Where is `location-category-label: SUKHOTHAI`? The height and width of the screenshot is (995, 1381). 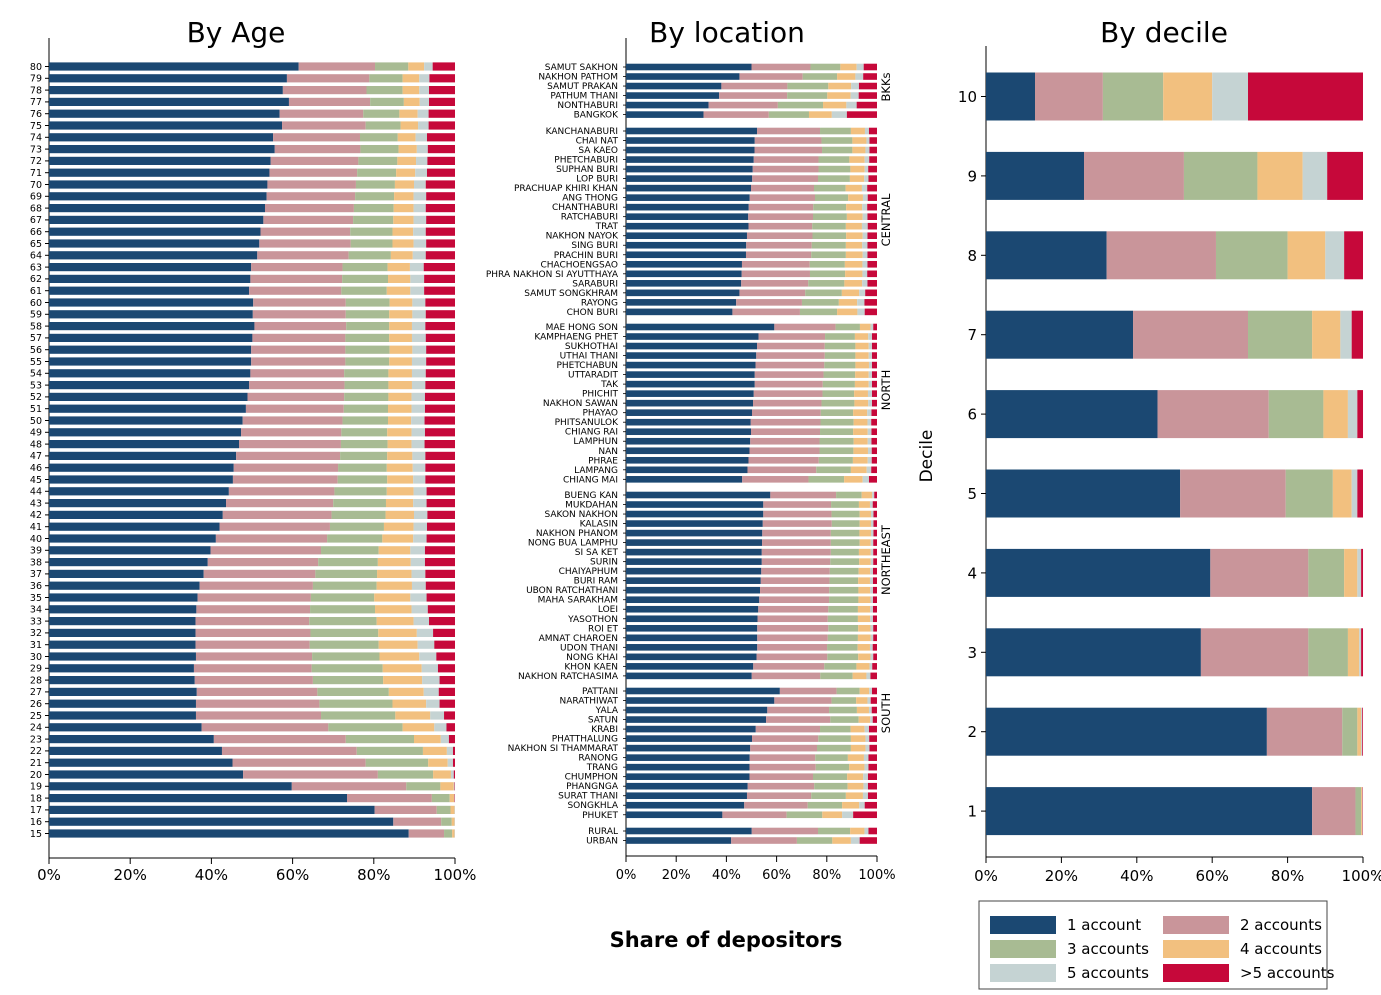 location-category-label: SUKHOTHAI is located at coordinates (591, 347).